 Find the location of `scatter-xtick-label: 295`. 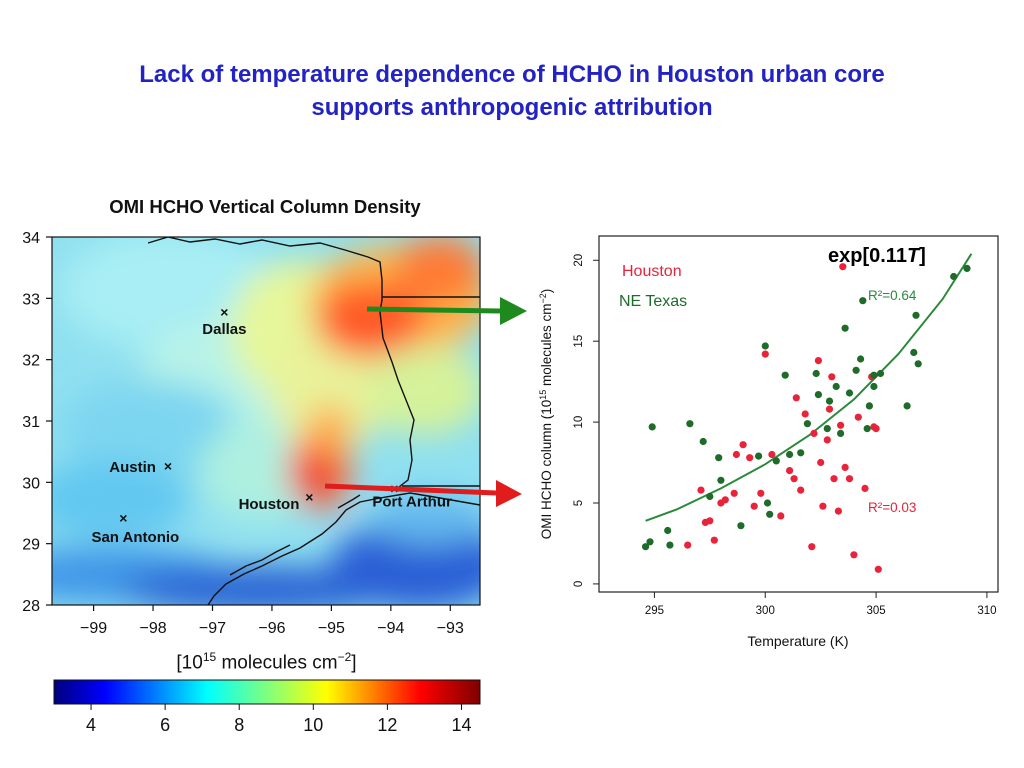

scatter-xtick-label: 295 is located at coordinates (654, 611).